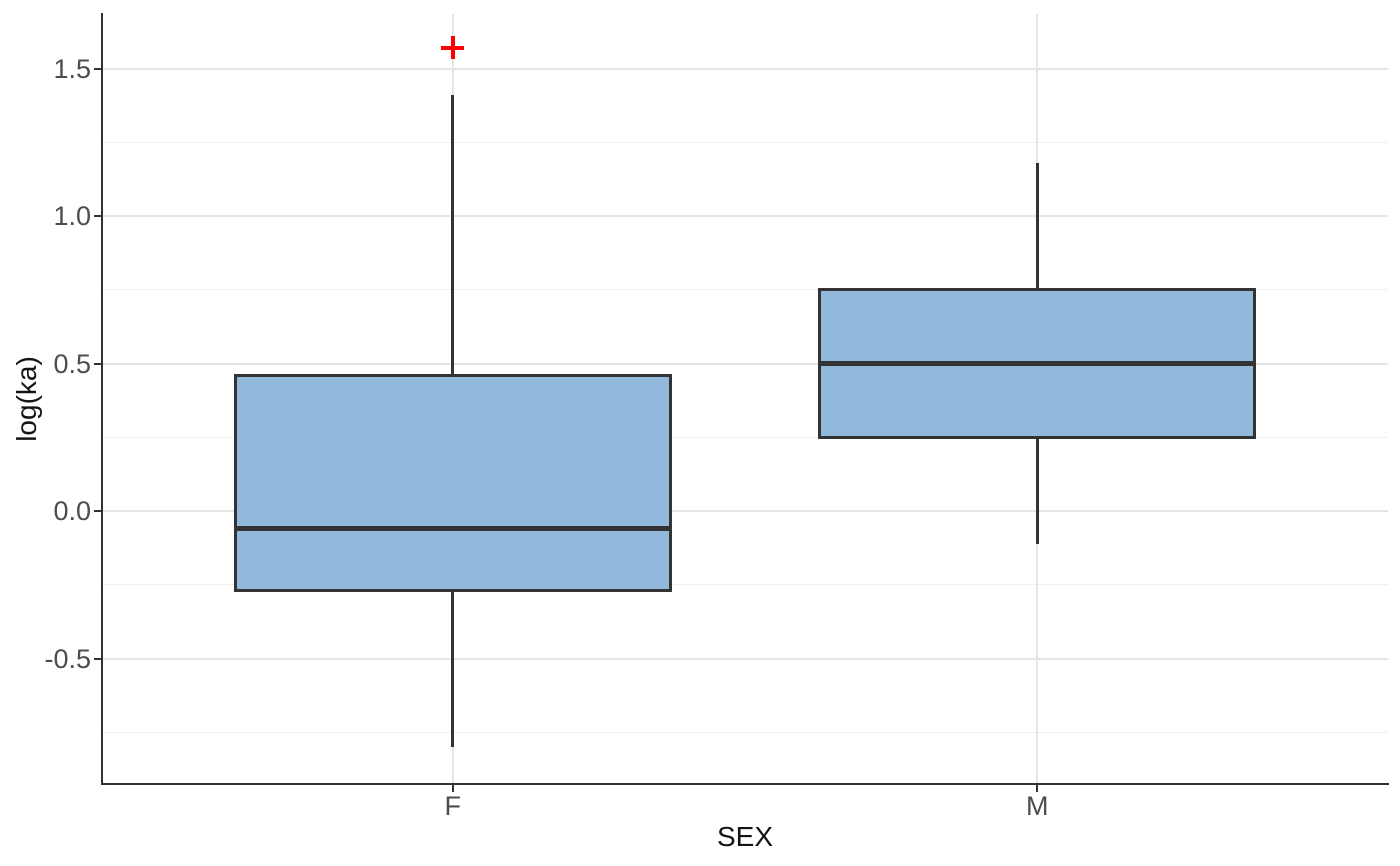 The height and width of the screenshot is (866, 1400). Describe the element at coordinates (452, 483) in the screenshot. I see `boxplot-box` at that location.